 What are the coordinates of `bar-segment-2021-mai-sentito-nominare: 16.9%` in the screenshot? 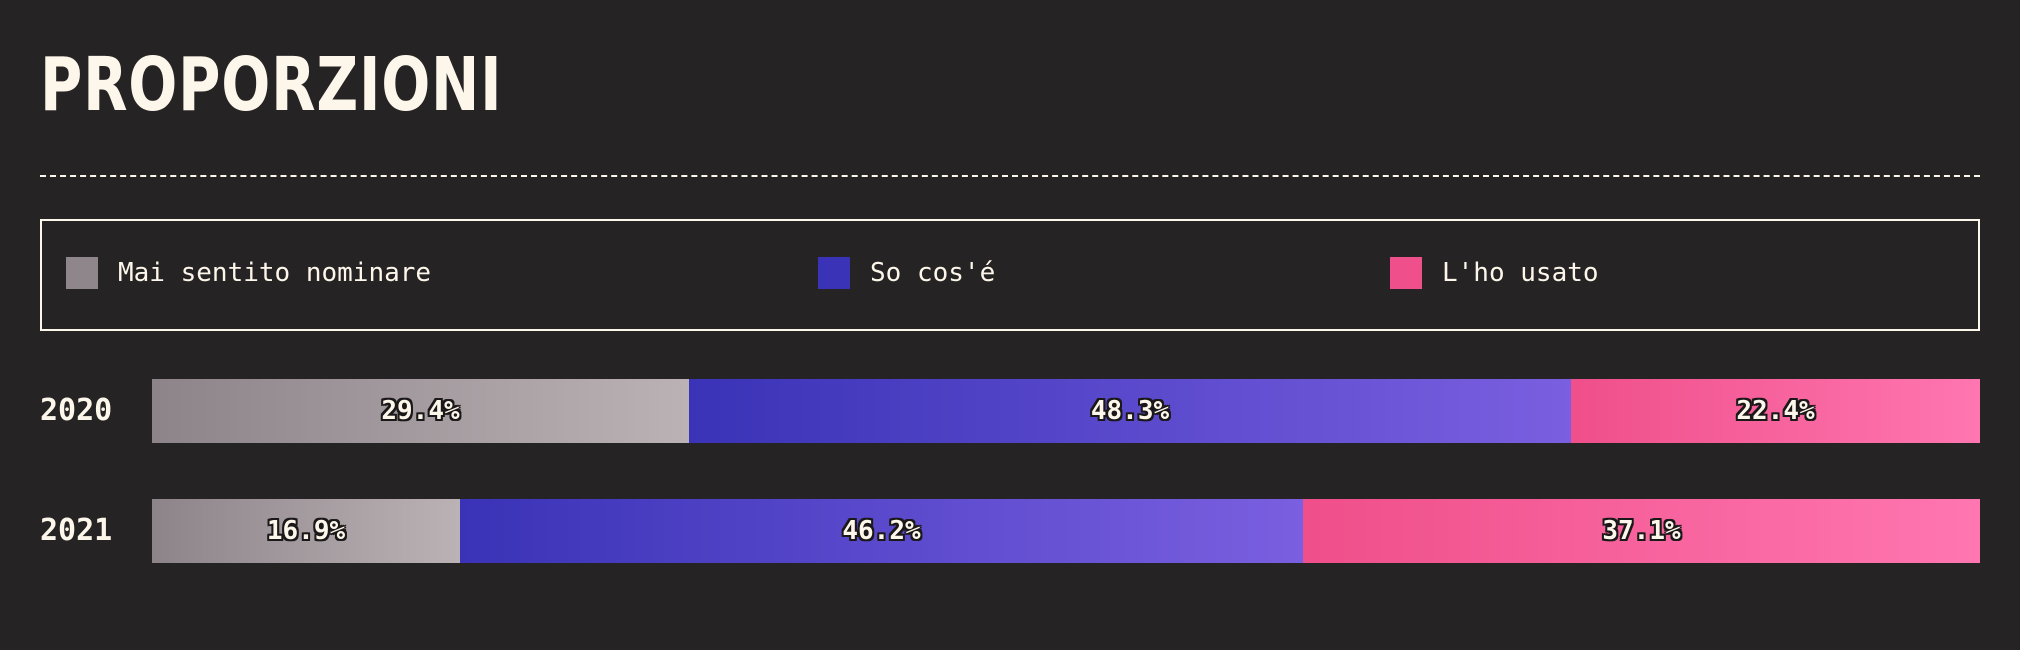 It's located at (306, 531).